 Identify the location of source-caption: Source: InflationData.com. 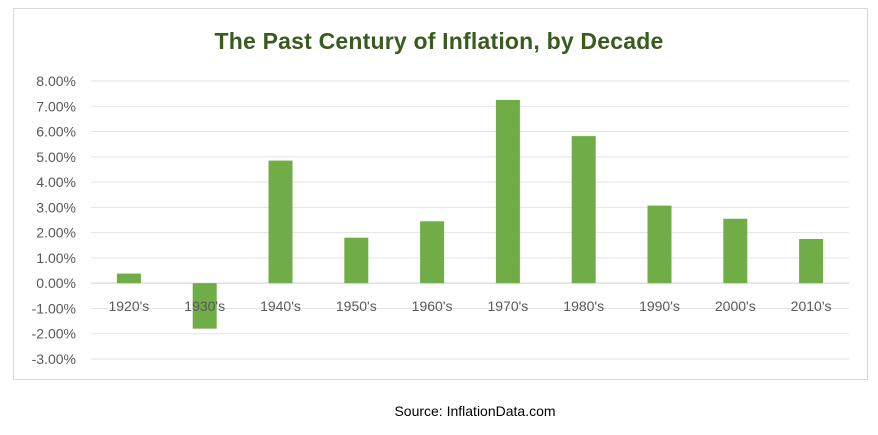
(475, 411).